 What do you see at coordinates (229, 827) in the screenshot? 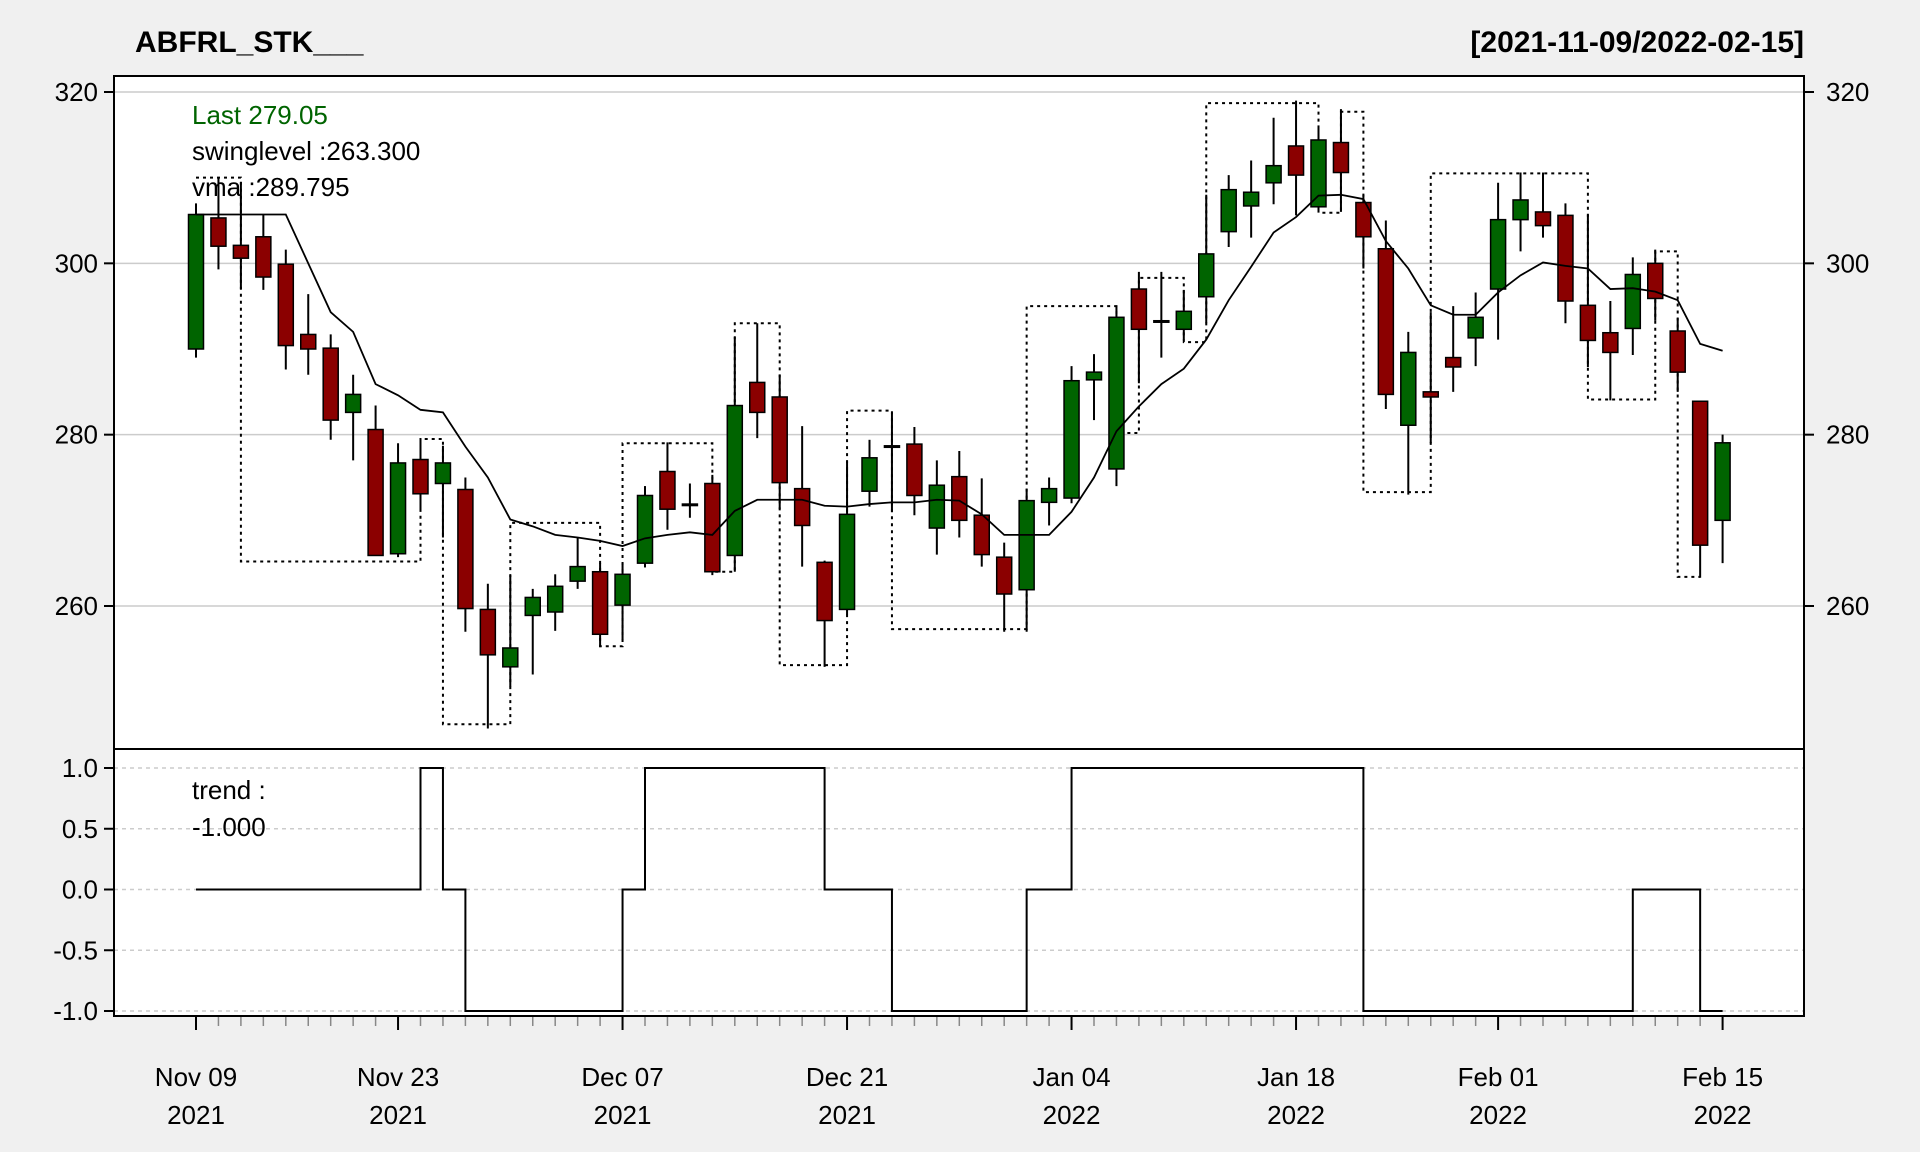
I see `legend-trend-value: -1.000` at bounding box center [229, 827].